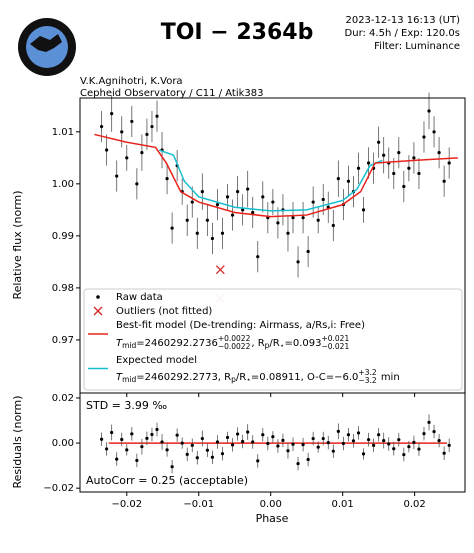 The width and height of the screenshot is (474, 553). Describe the element at coordinates (17, 441) in the screenshot. I see `y-axis-label: Residuals (norm)` at that location.